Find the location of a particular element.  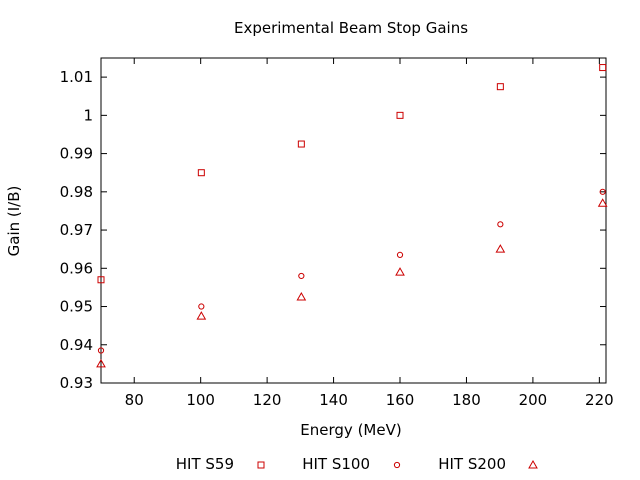

legend-label: HIT S200 is located at coordinates (472, 464).